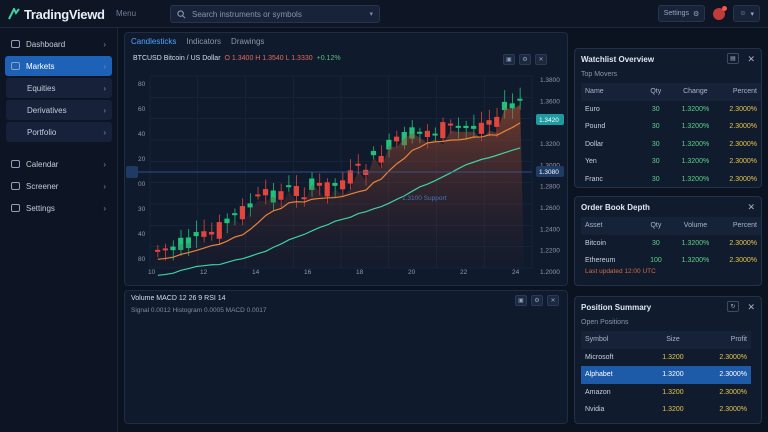  Describe the element at coordinates (177, 58) in the screenshot. I see `legend-symbol: BTCUSD Bitcoin / US Dollar` at that location.